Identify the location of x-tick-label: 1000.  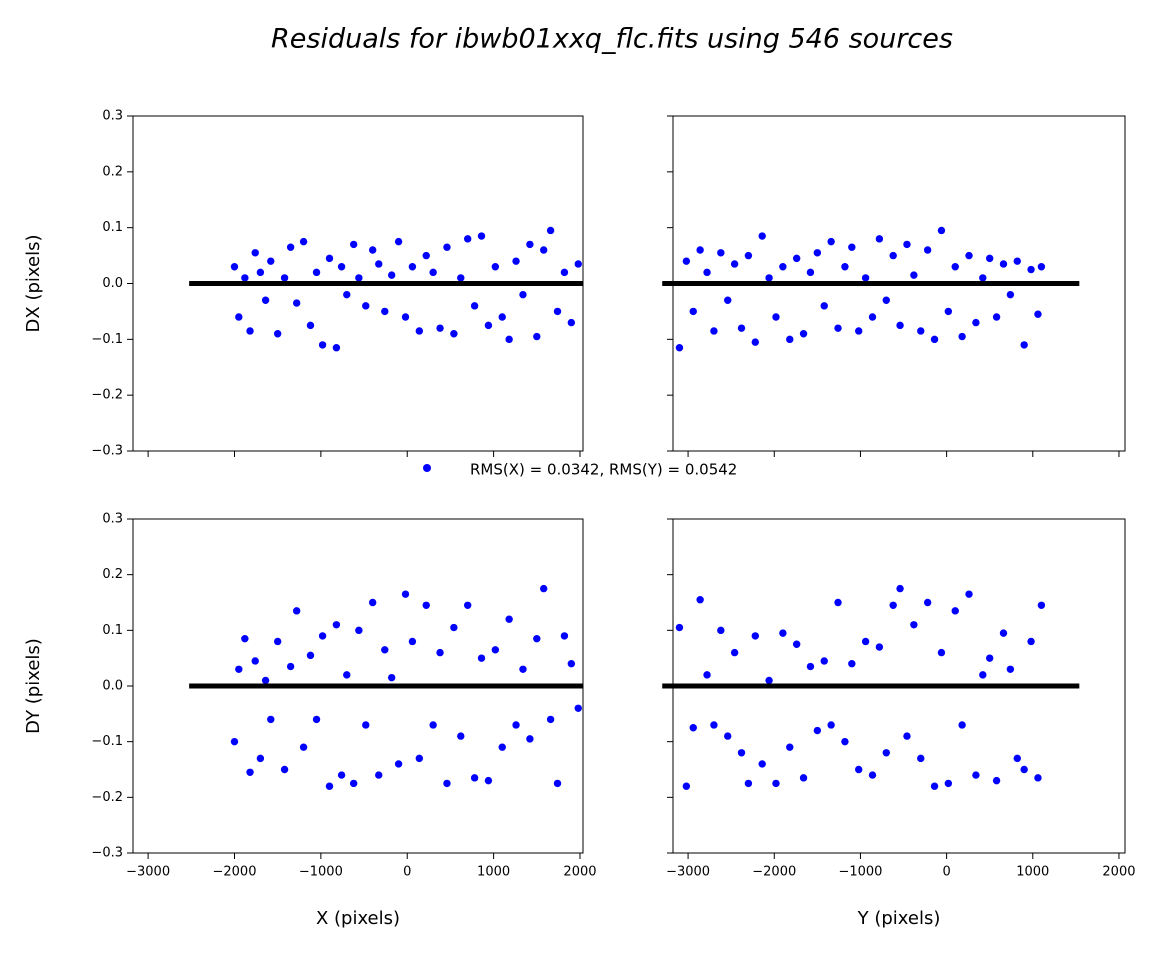
(493, 872).